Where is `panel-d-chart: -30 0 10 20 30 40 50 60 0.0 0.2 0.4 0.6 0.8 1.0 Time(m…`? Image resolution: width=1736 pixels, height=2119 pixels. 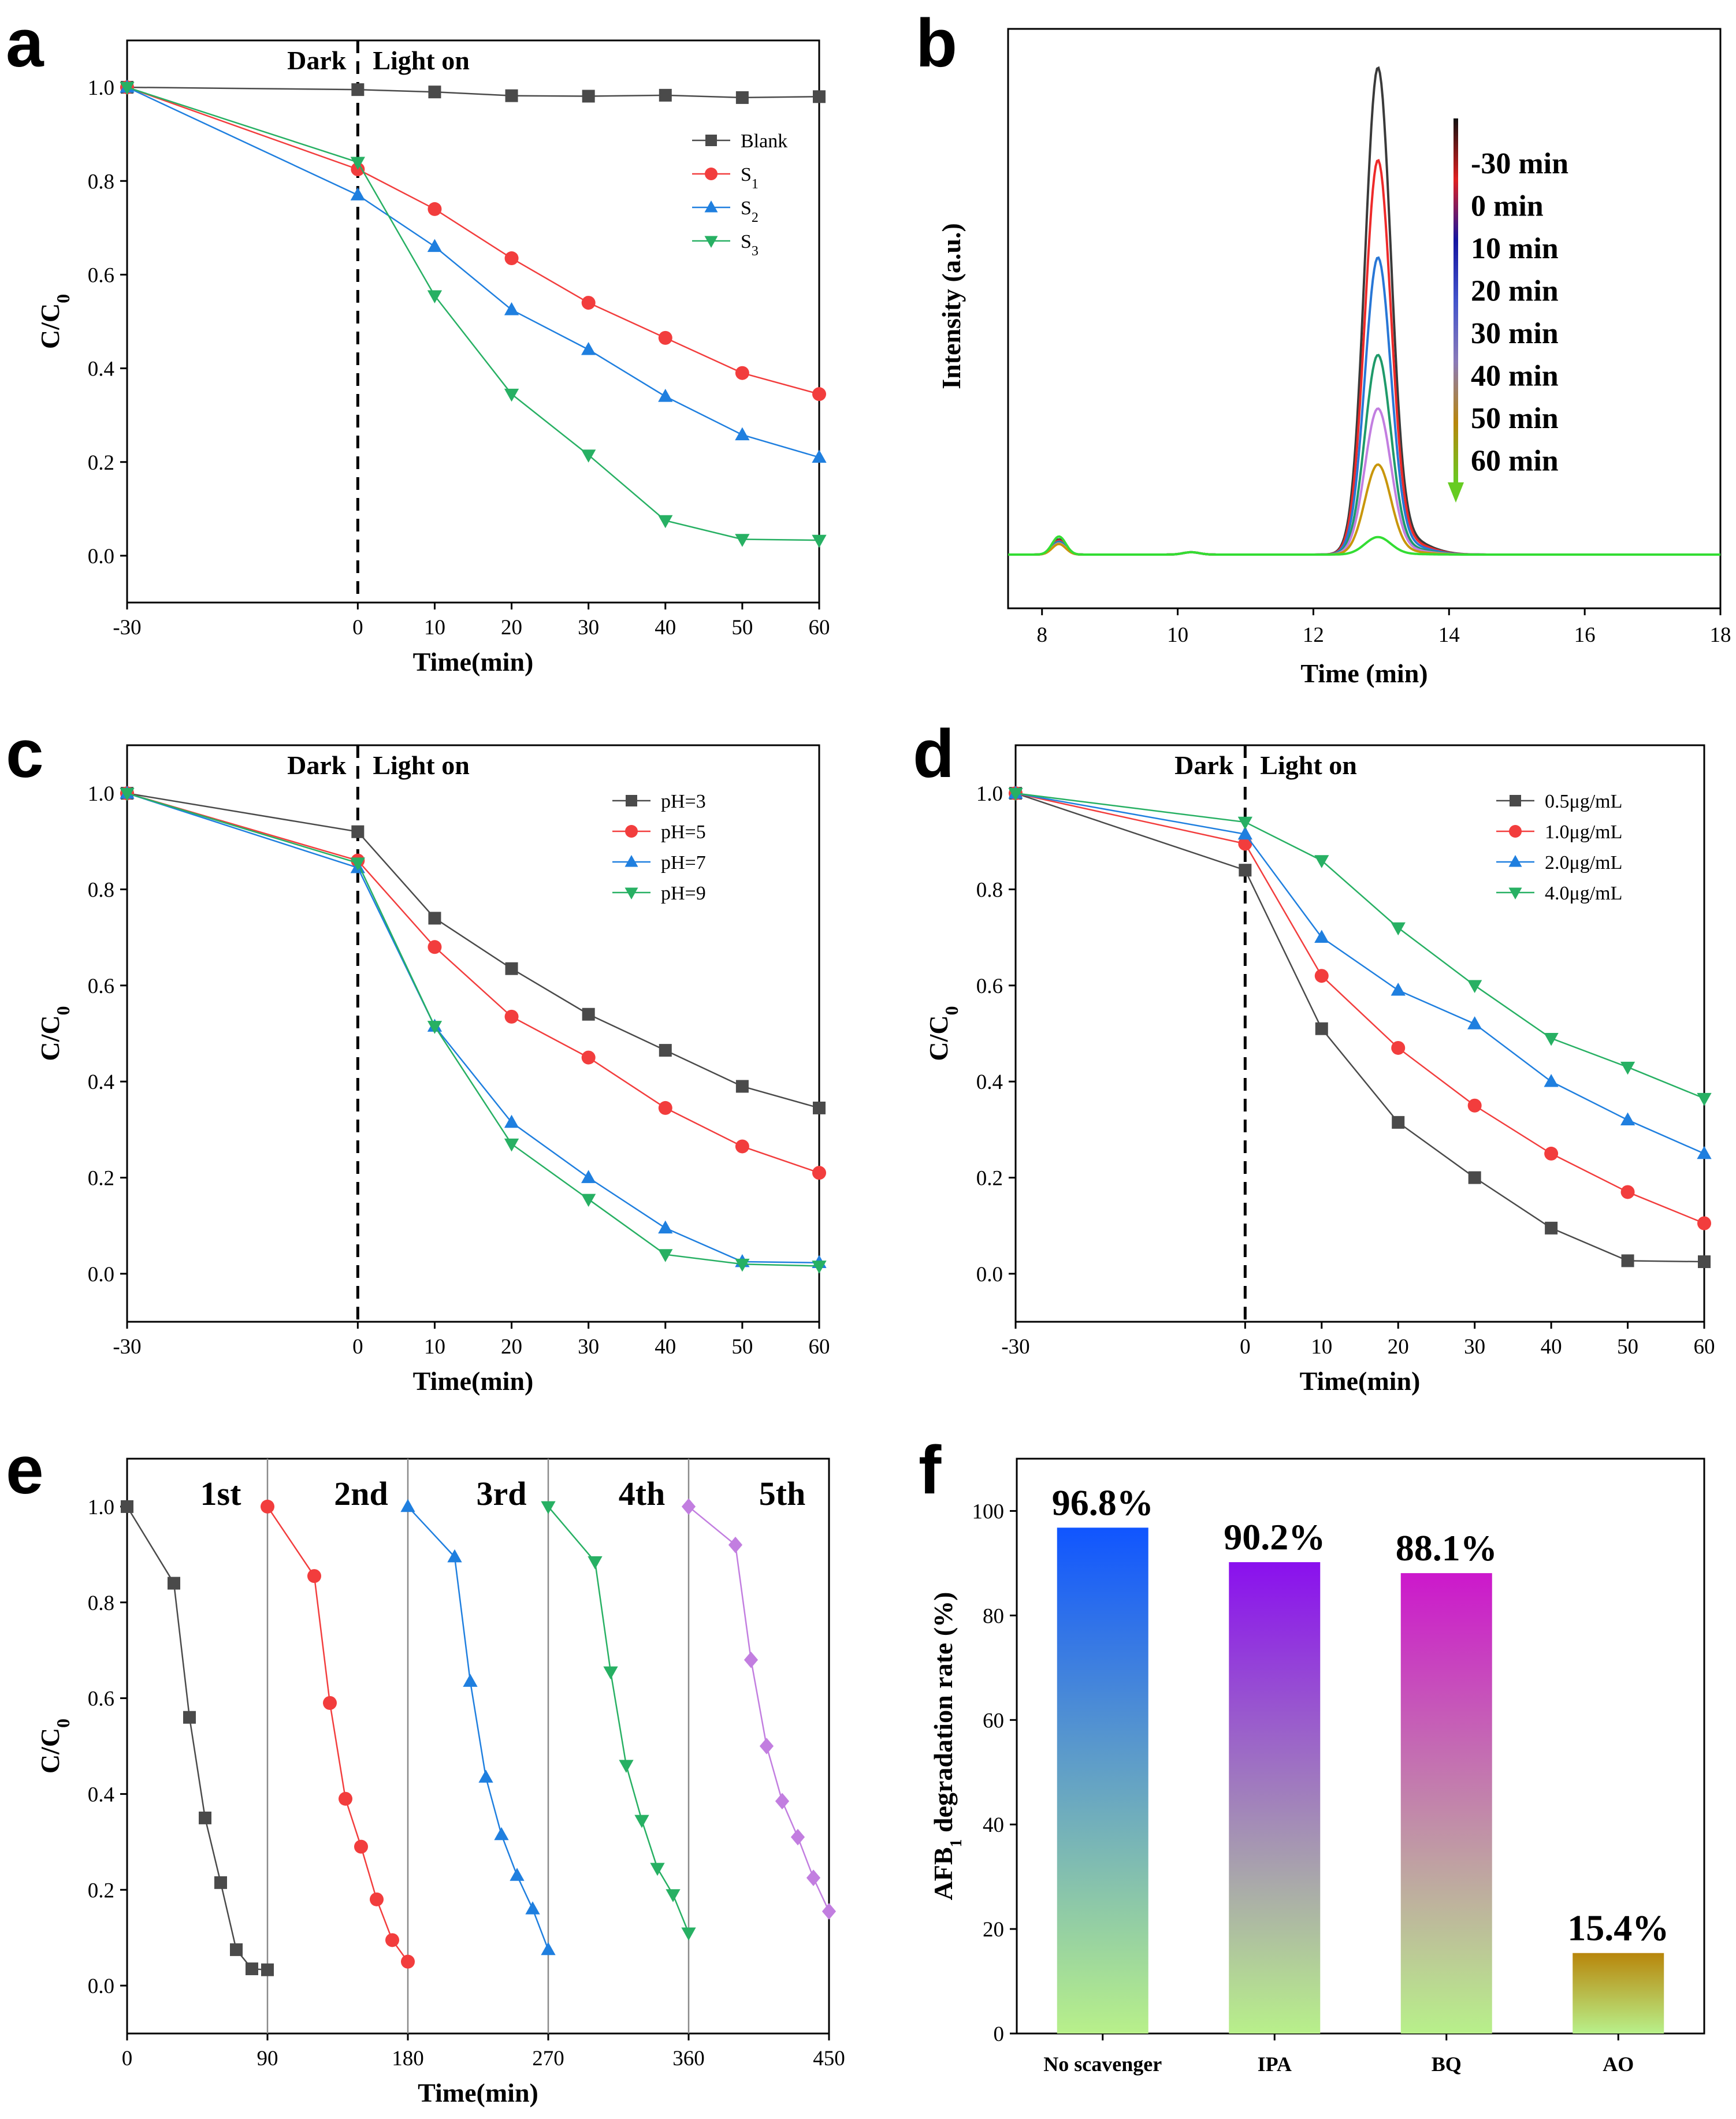
panel-d-chart: -30 0 10 20 30 40 50 60 0.0 0.2 0.4 0.6 0.8 1.0 Time(m… is located at coordinates (1319, 1070).